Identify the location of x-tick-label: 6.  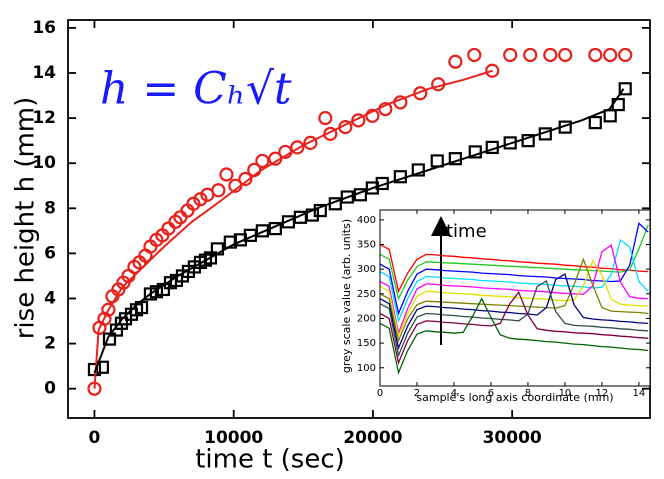
(491, 393).